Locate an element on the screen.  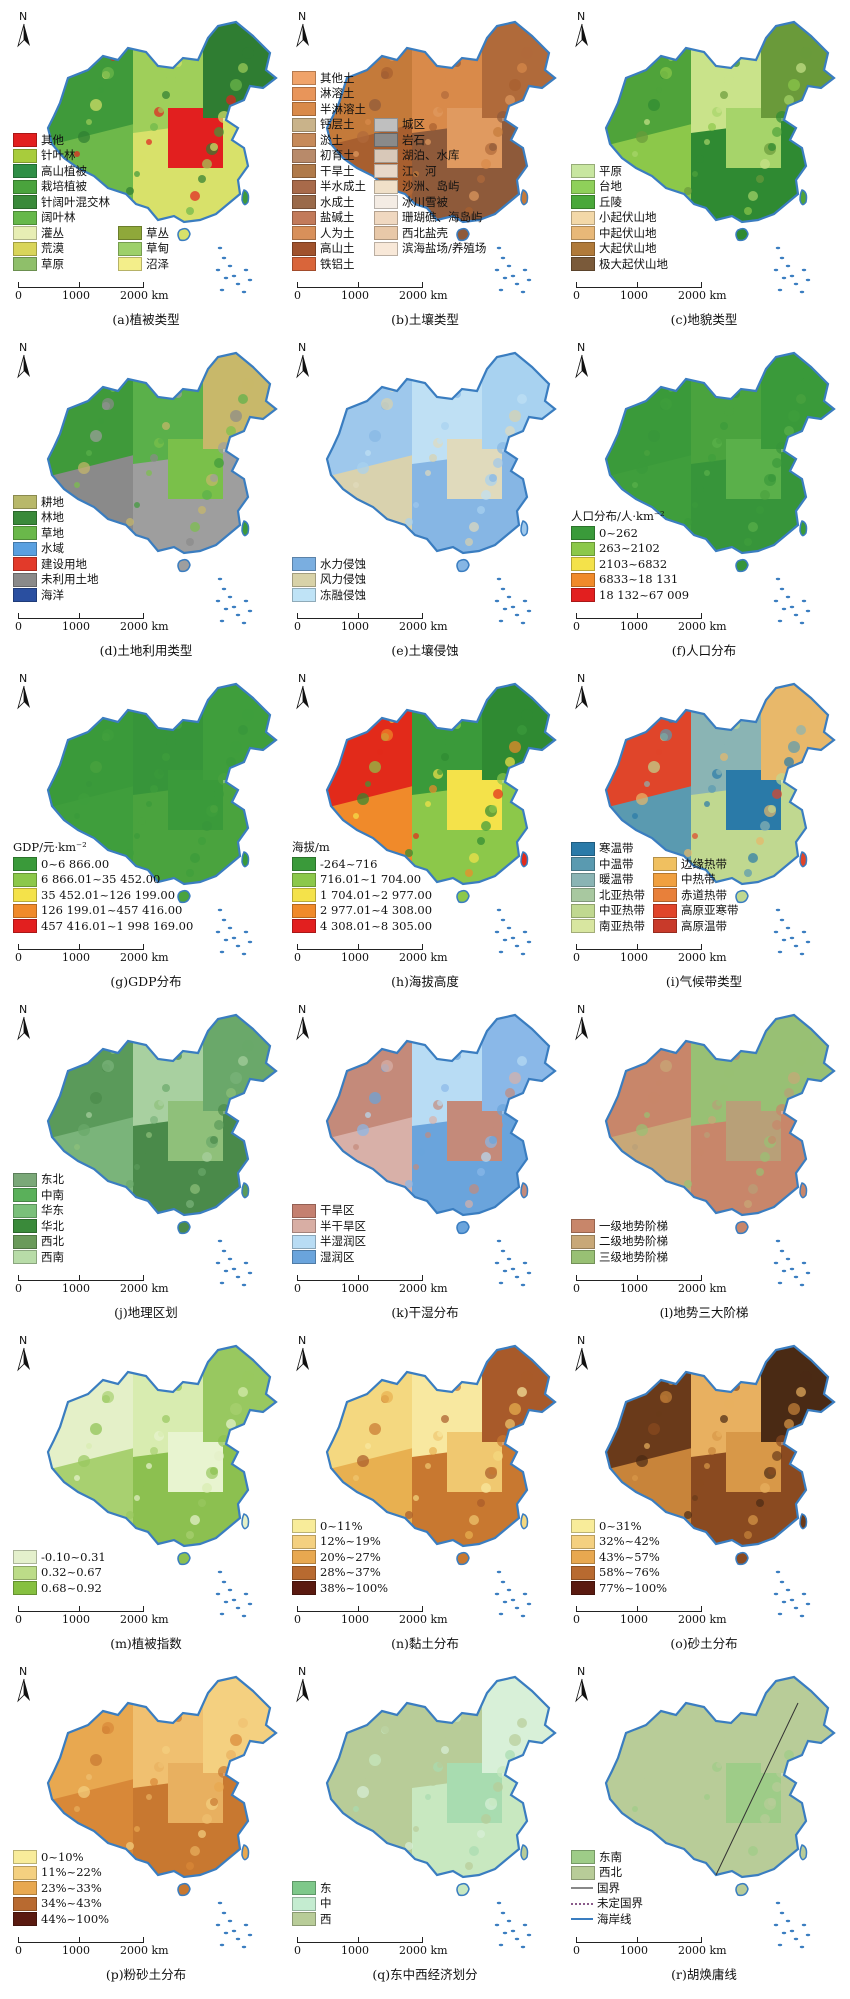
legend-item: -0.10~0.31 is located at coordinates (59, 1558).